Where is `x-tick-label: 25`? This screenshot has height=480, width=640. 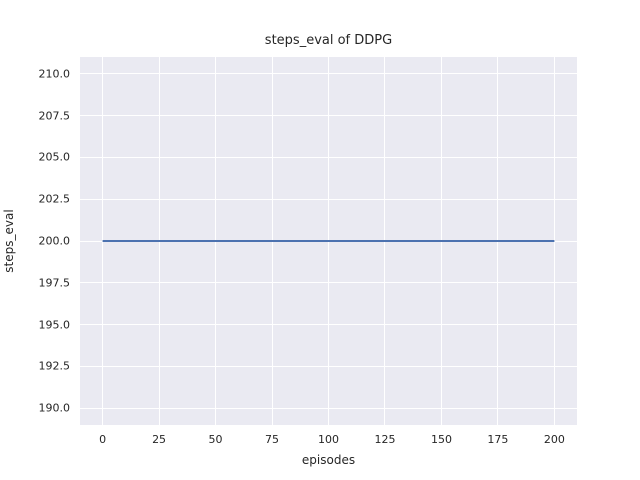 x-tick-label: 25 is located at coordinates (159, 439).